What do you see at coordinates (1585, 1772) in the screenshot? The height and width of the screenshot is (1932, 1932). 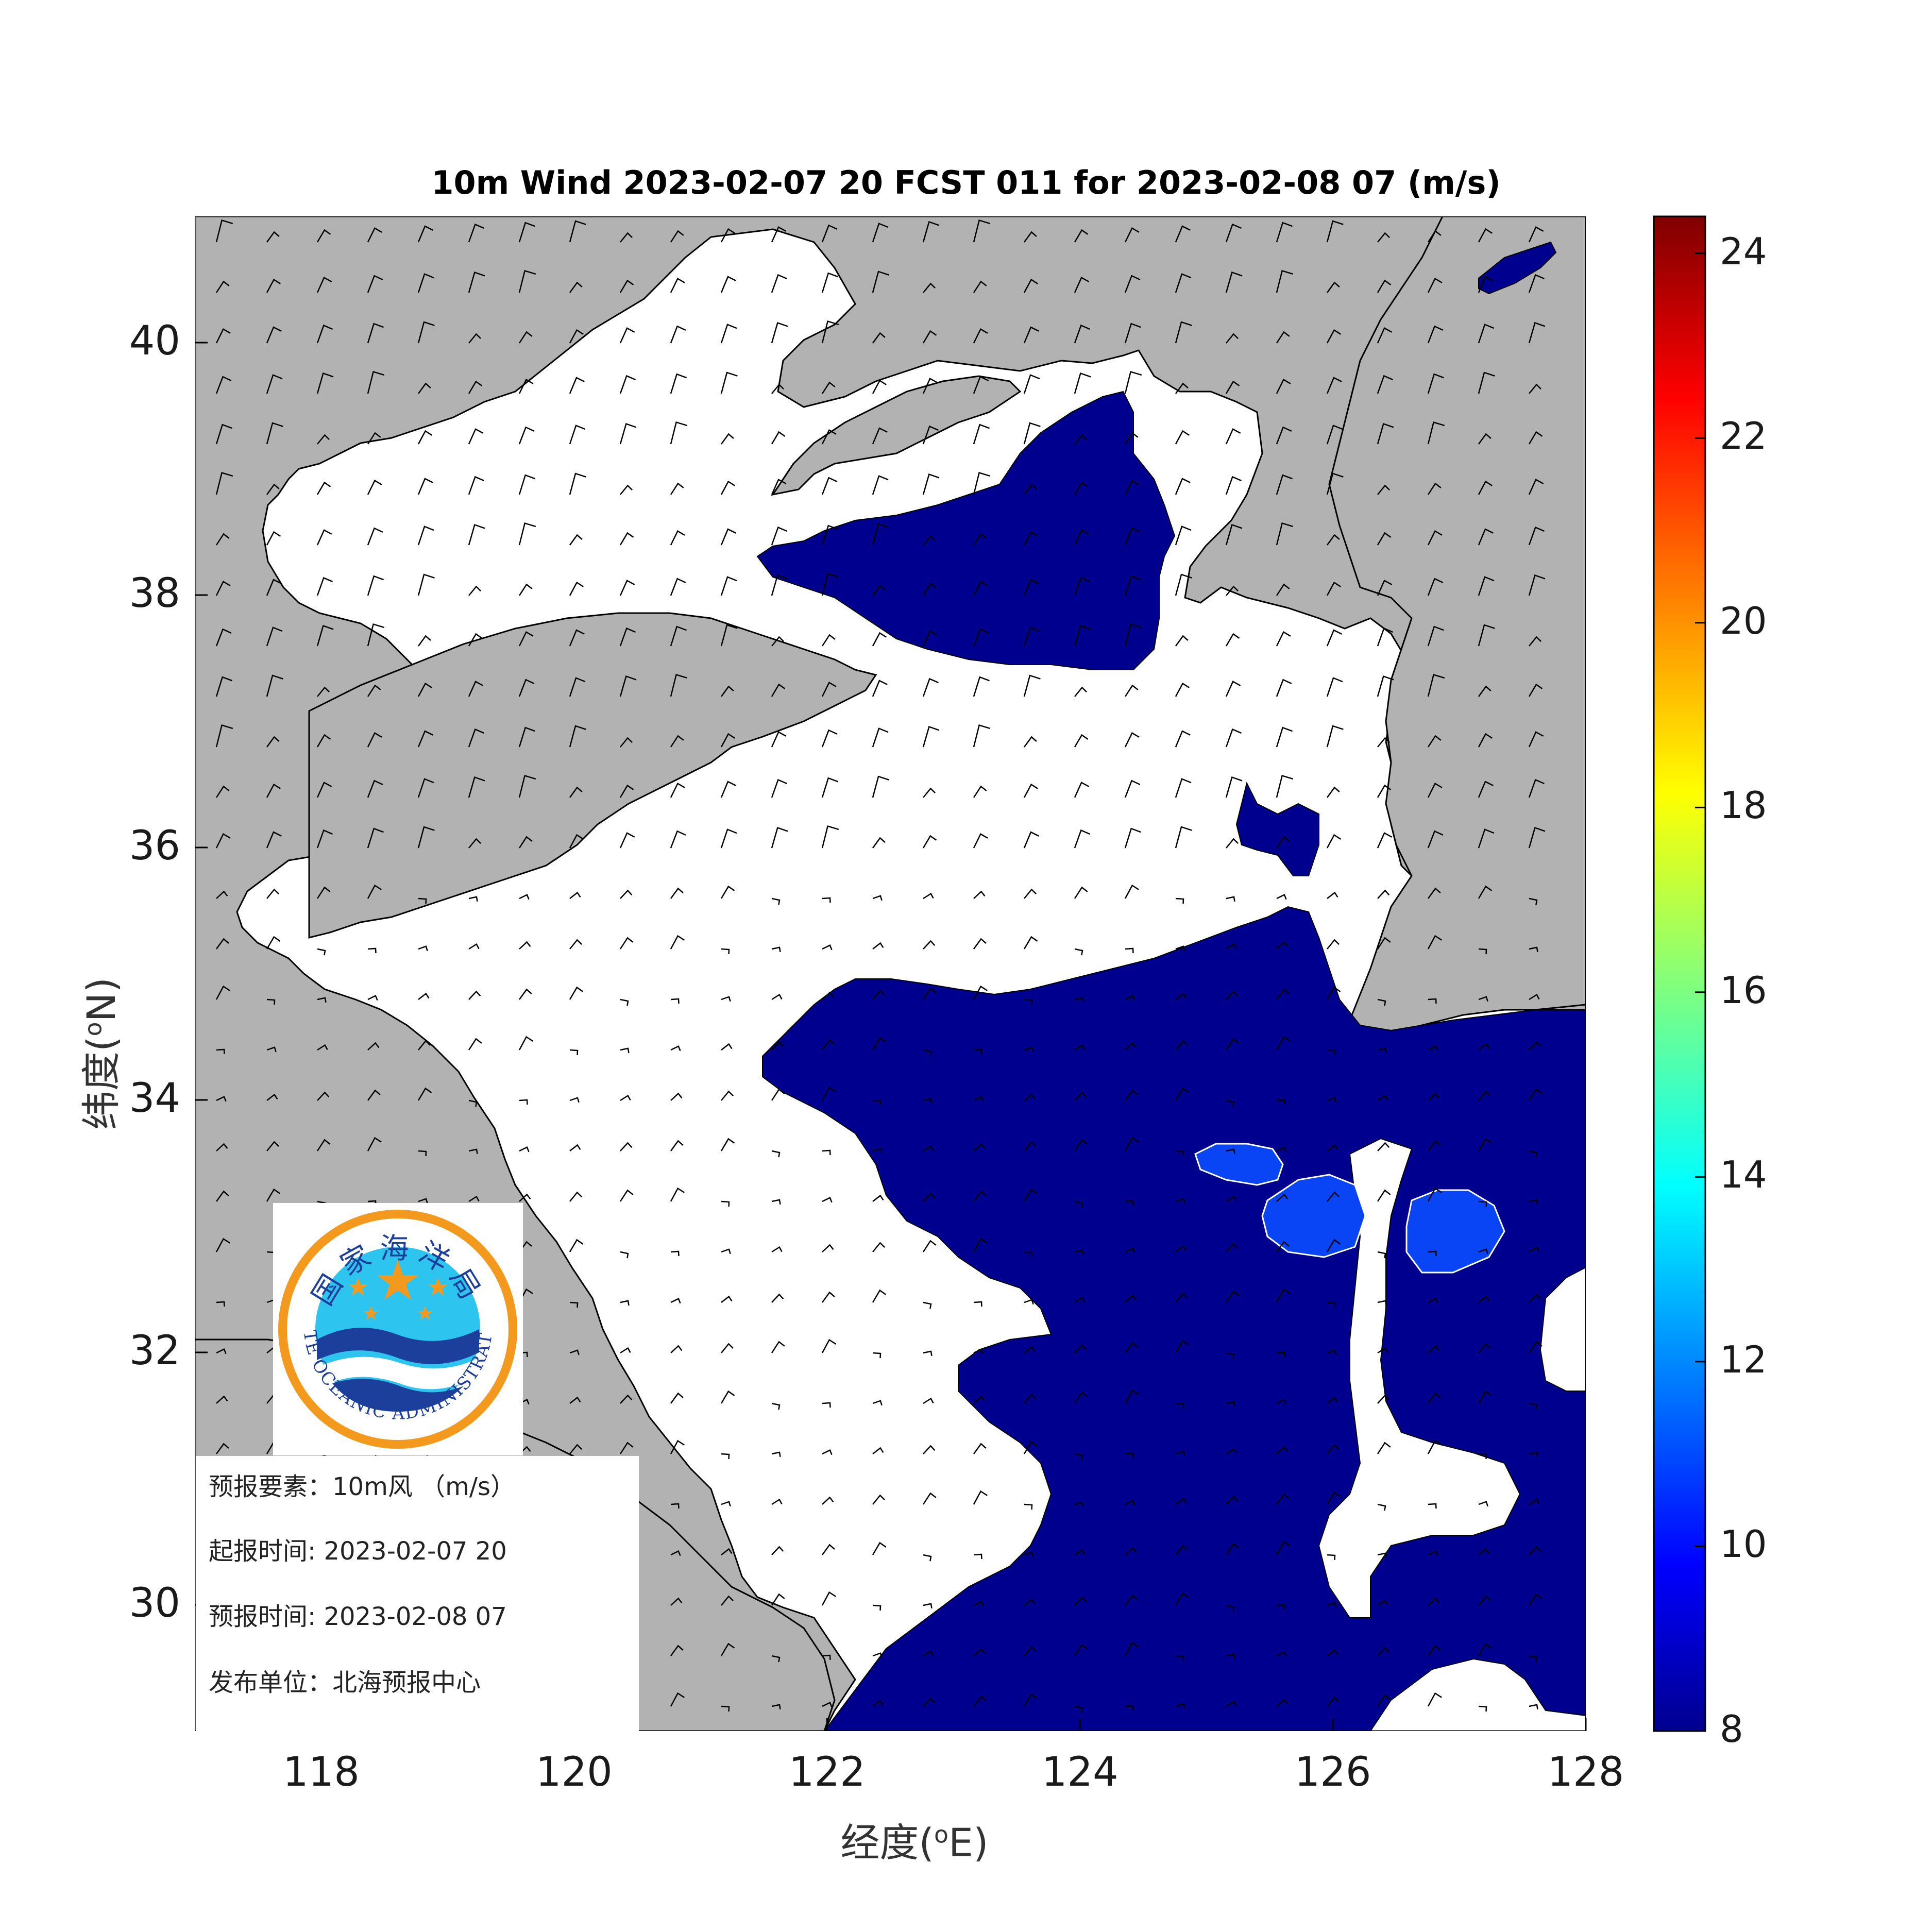 I see `x-tick-label: 128` at bounding box center [1585, 1772].